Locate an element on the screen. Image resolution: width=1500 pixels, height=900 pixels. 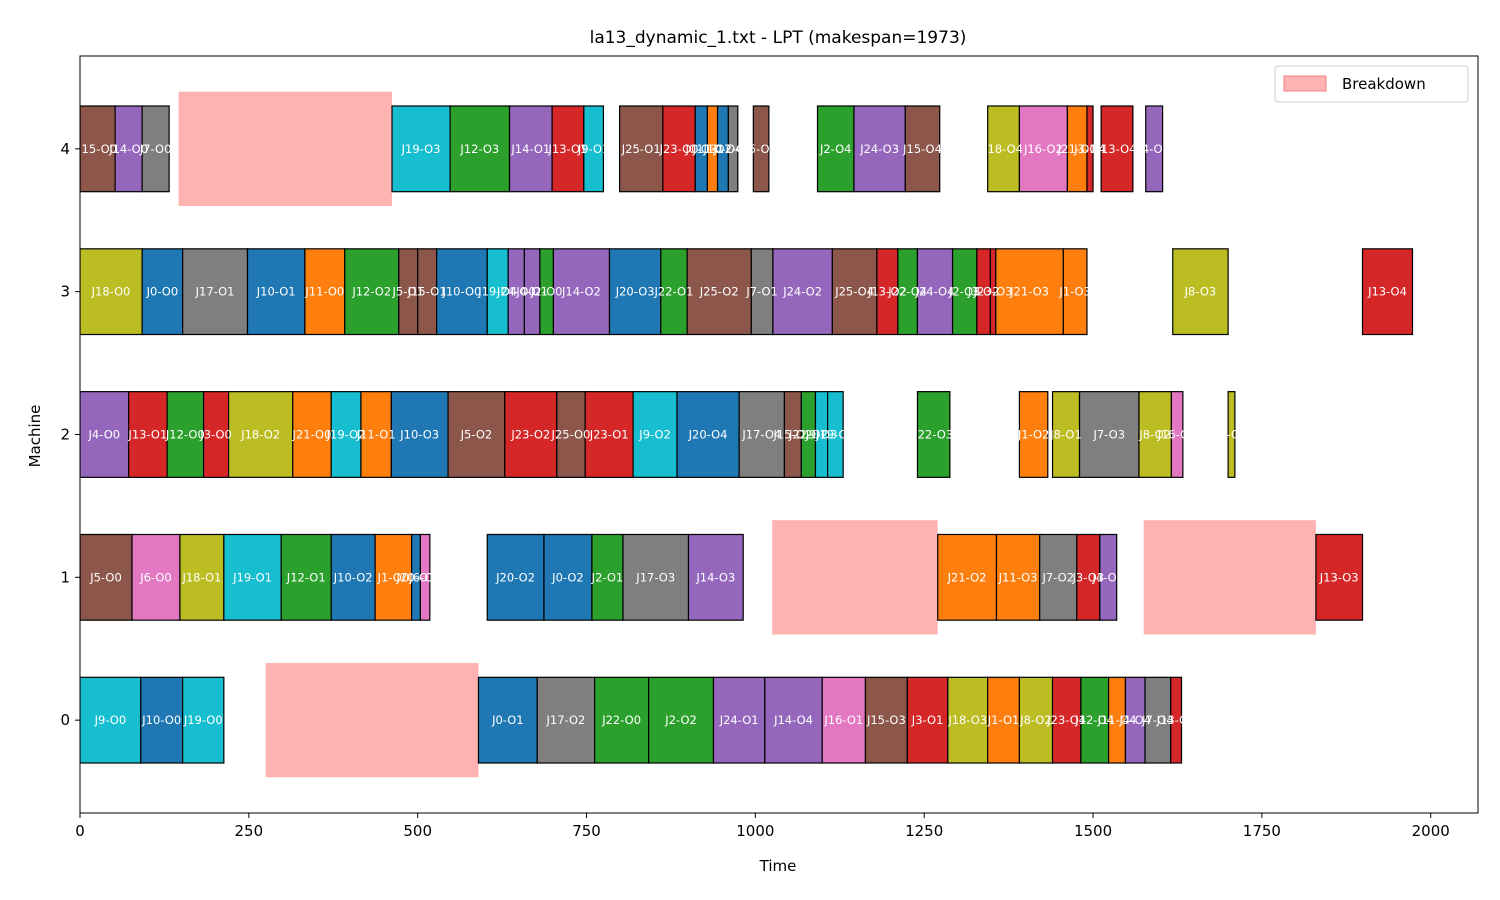
task-label: J13-O3 is located at coordinates (1339, 577).